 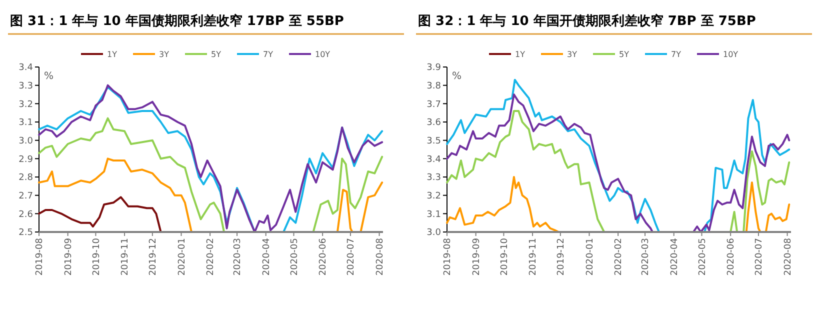 I want to click on y-tick-label: 2.5, so click(x=25, y=233).